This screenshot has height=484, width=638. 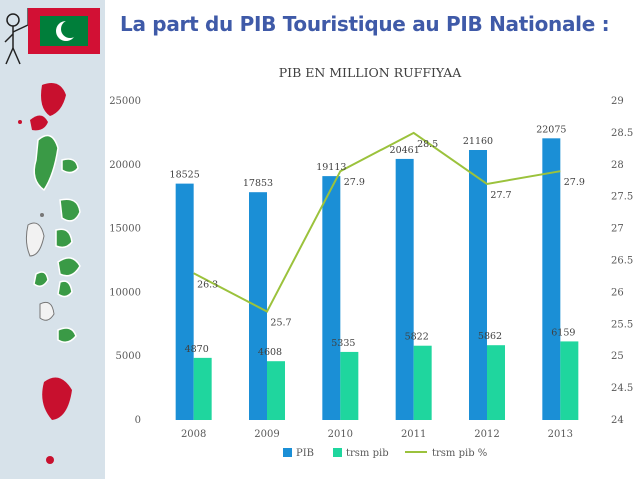 I want to click on x-tick-label: 2010, so click(x=340, y=434).